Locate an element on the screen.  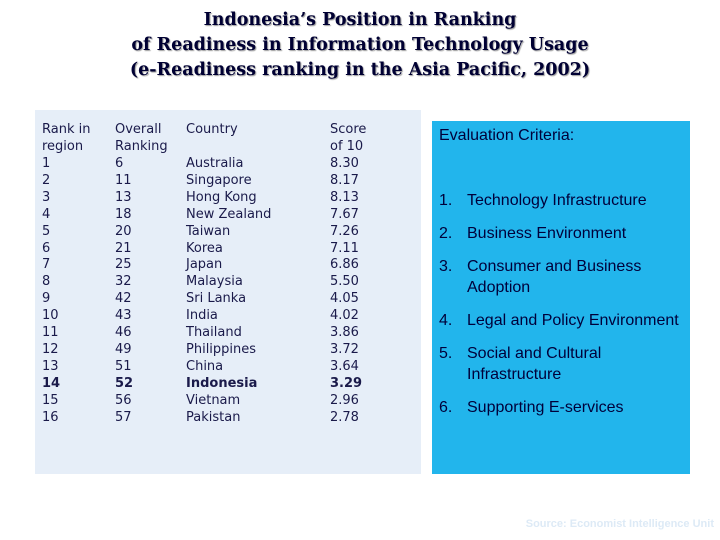
criteria-item: 4. Legal and Policy Environment is located at coordinates (561, 320).